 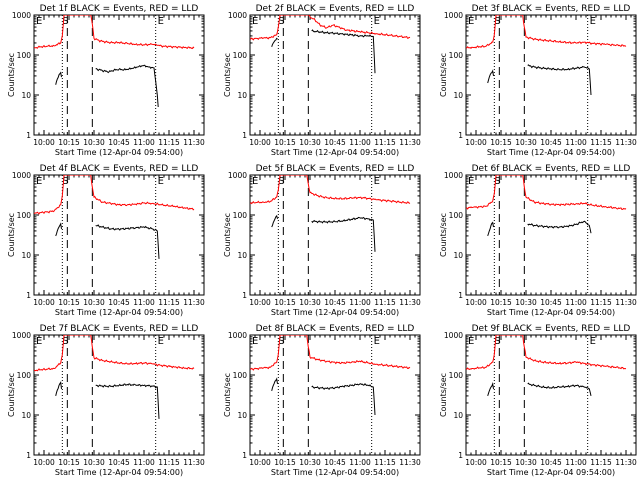 What do you see at coordinates (335, 169) in the screenshot?
I see `panel-title: Det 5f BLACK = Events, RED = LLD` at bounding box center [335, 169].